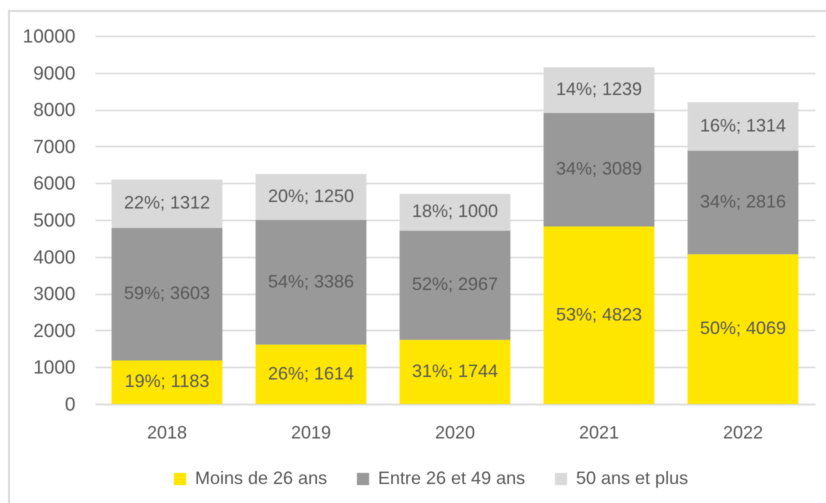 This screenshot has width=826, height=503. What do you see at coordinates (49, 37) in the screenshot?
I see `y-tick-label: 10000` at bounding box center [49, 37].